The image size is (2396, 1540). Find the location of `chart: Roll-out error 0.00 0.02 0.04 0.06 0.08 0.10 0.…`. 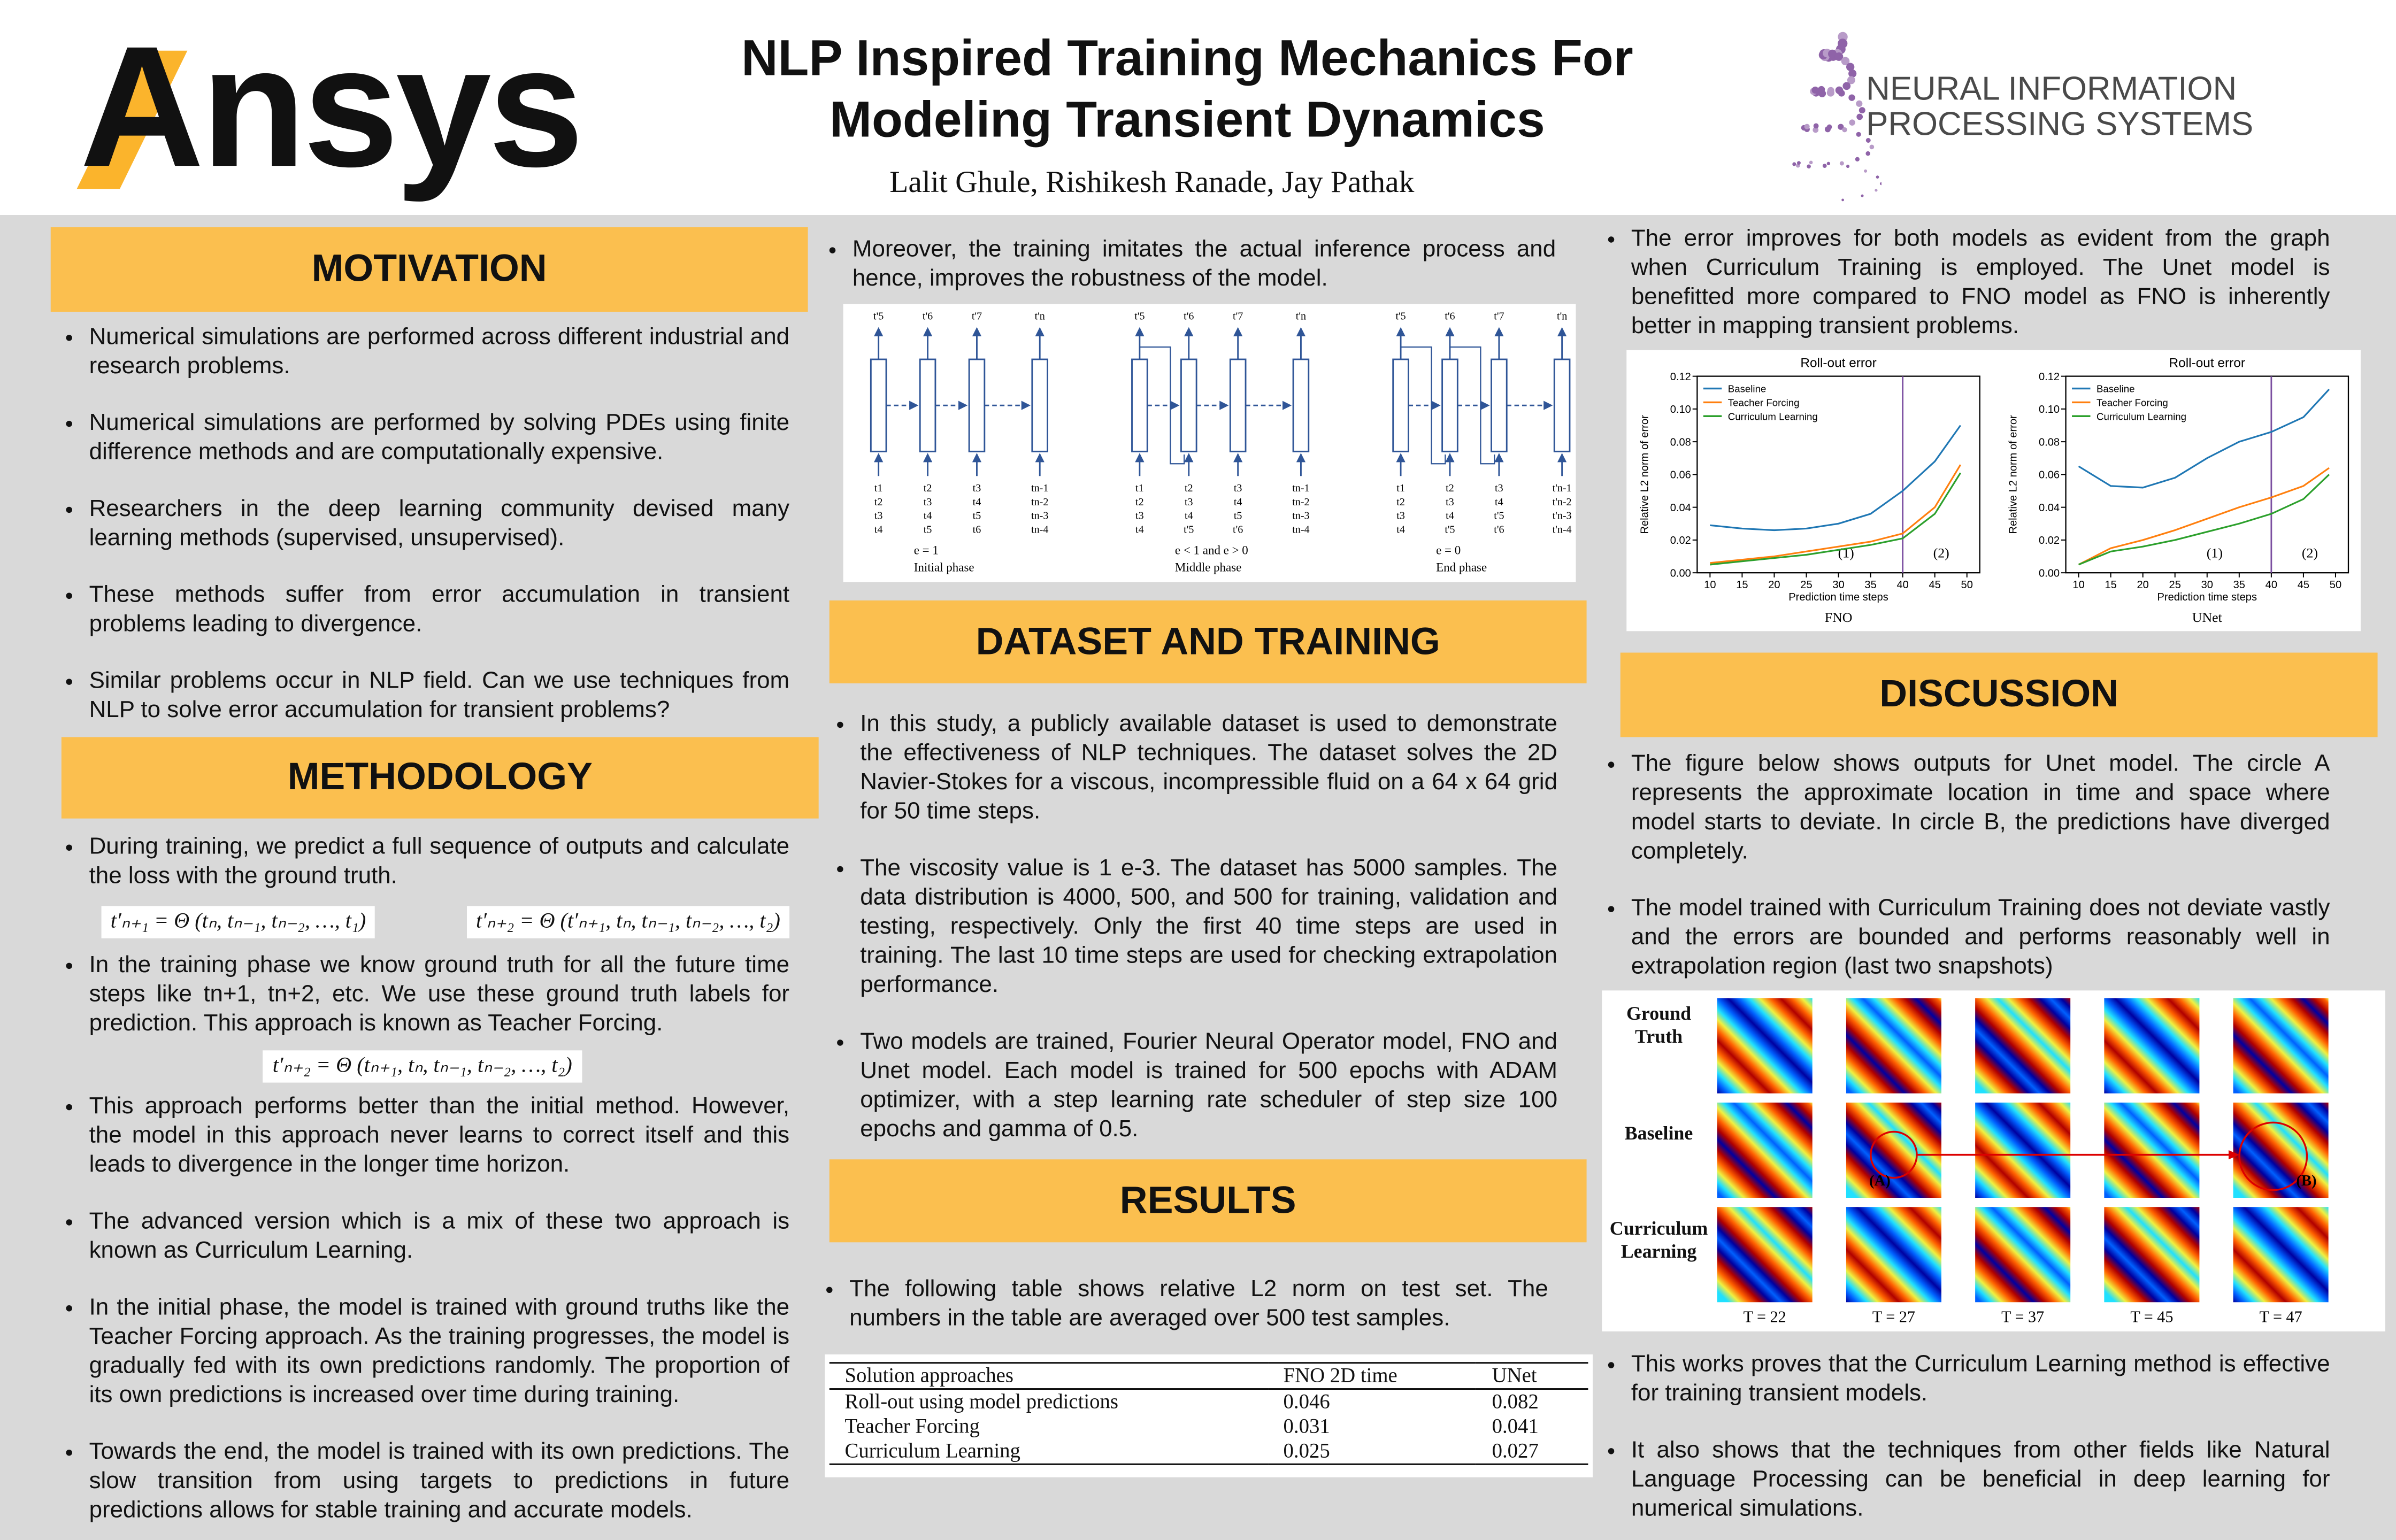

chart: Roll-out error 0.00 0.02 0.04 0.06 0.08 0.10 0.… is located at coordinates (2178, 490).